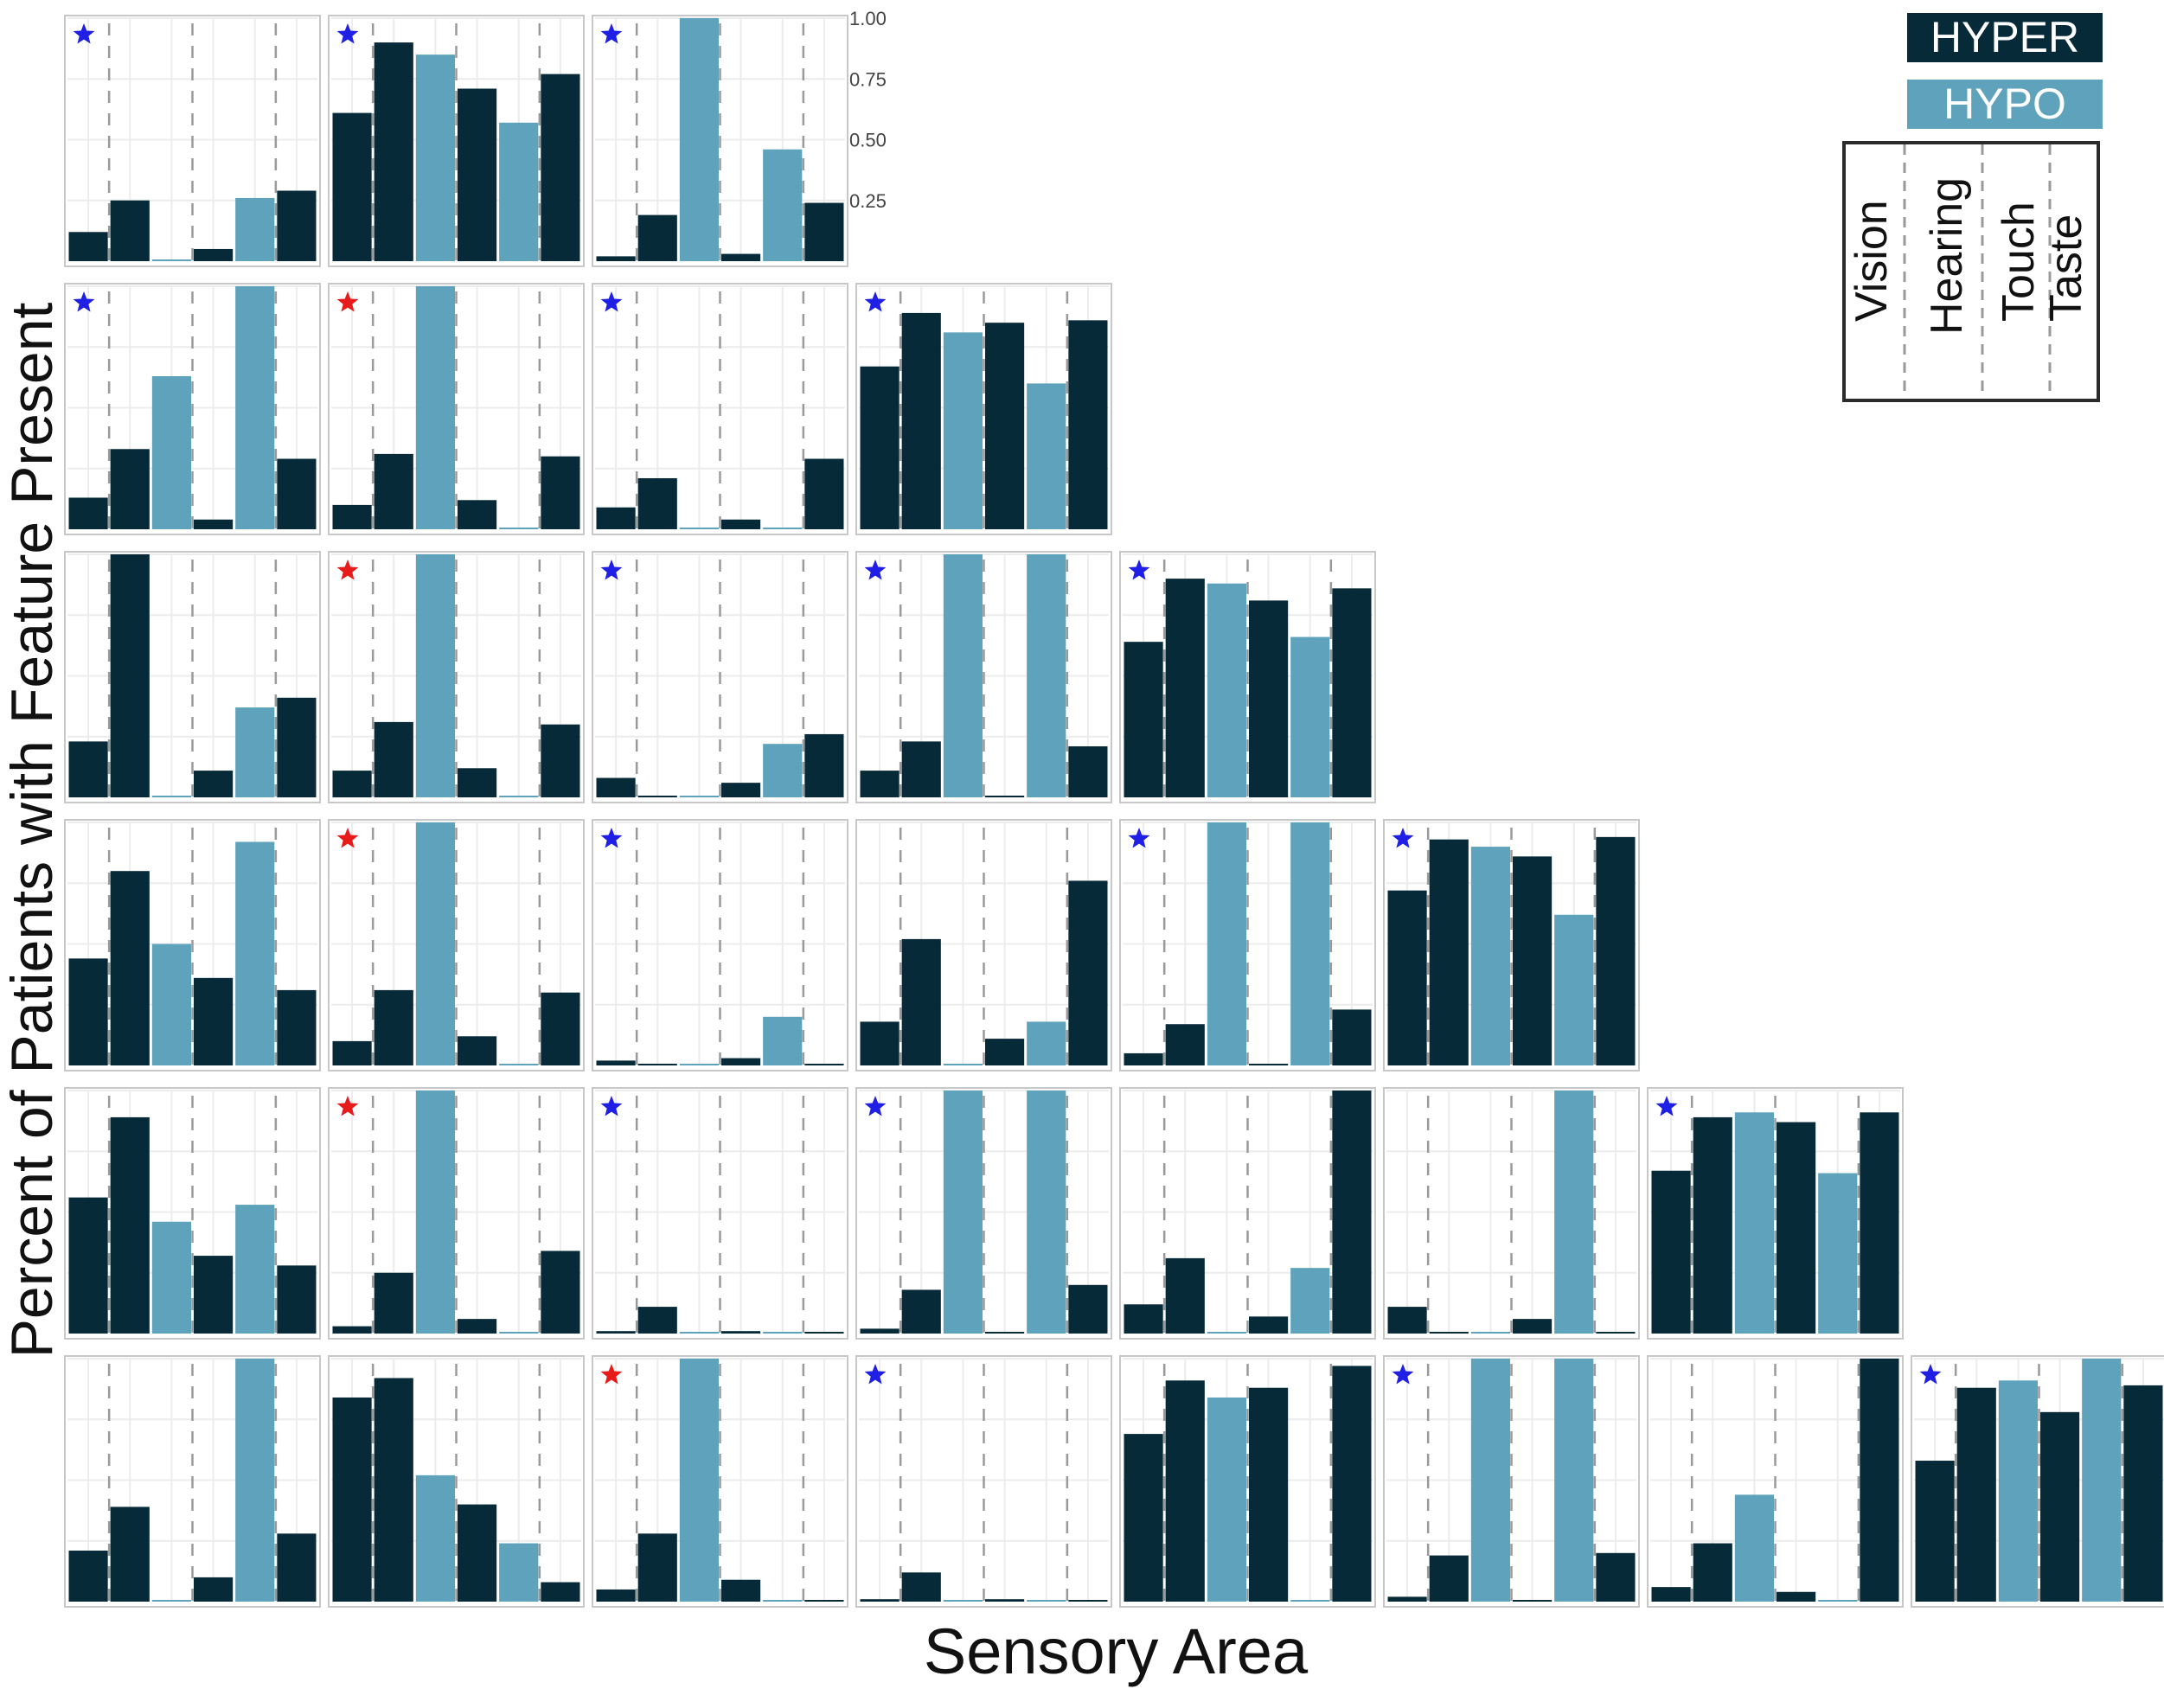 Image resolution: width=2164 pixels, height=1708 pixels. What do you see at coordinates (457, 945) in the screenshot?
I see `panel-r4-c2` at bounding box center [457, 945].